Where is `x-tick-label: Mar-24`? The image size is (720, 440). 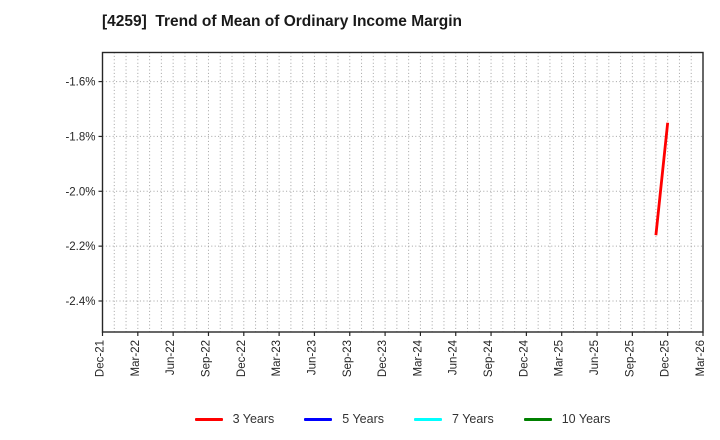 x-tick-label: Mar-24 is located at coordinates (418, 357).